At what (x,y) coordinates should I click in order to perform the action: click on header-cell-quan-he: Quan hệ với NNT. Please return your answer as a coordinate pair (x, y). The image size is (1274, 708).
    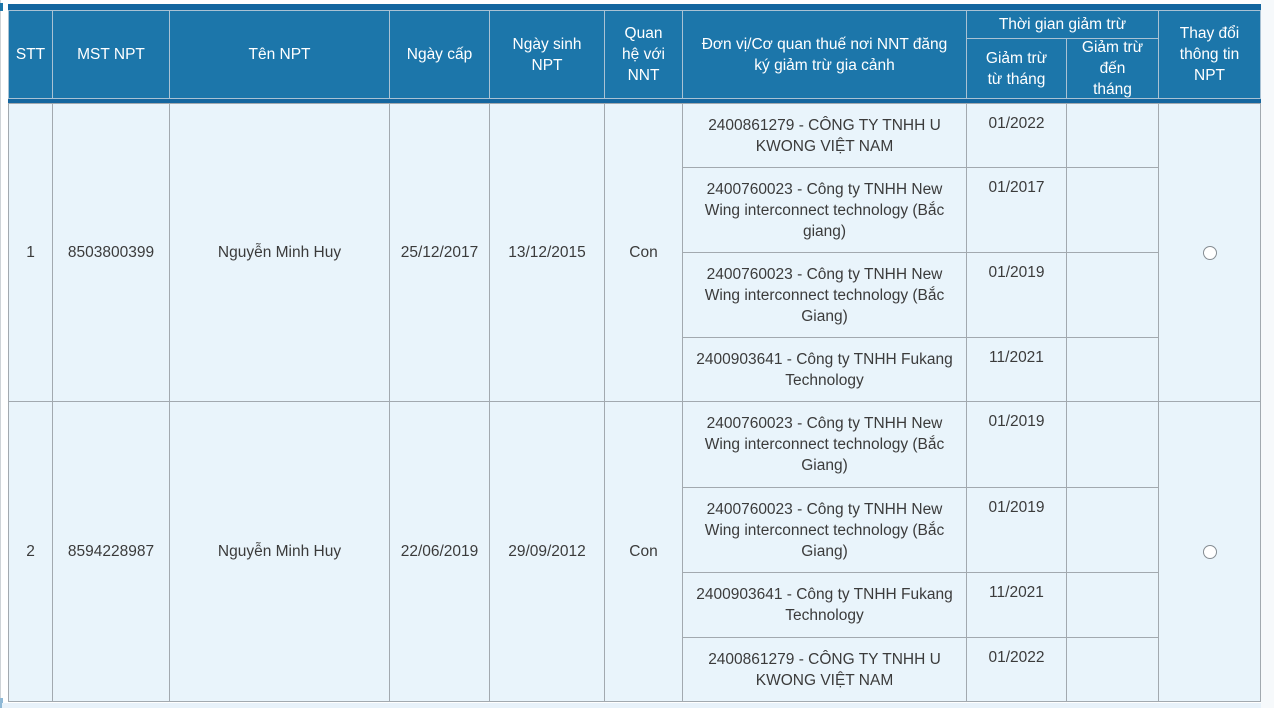
    Looking at the image, I should click on (644, 54).